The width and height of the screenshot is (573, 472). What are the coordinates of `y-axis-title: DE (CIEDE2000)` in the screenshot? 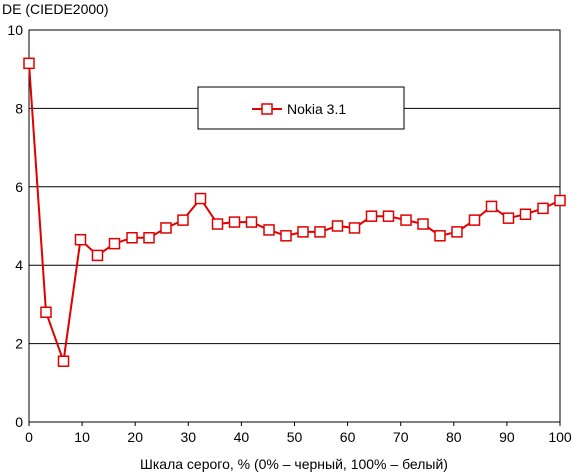 It's located at (55, 9).